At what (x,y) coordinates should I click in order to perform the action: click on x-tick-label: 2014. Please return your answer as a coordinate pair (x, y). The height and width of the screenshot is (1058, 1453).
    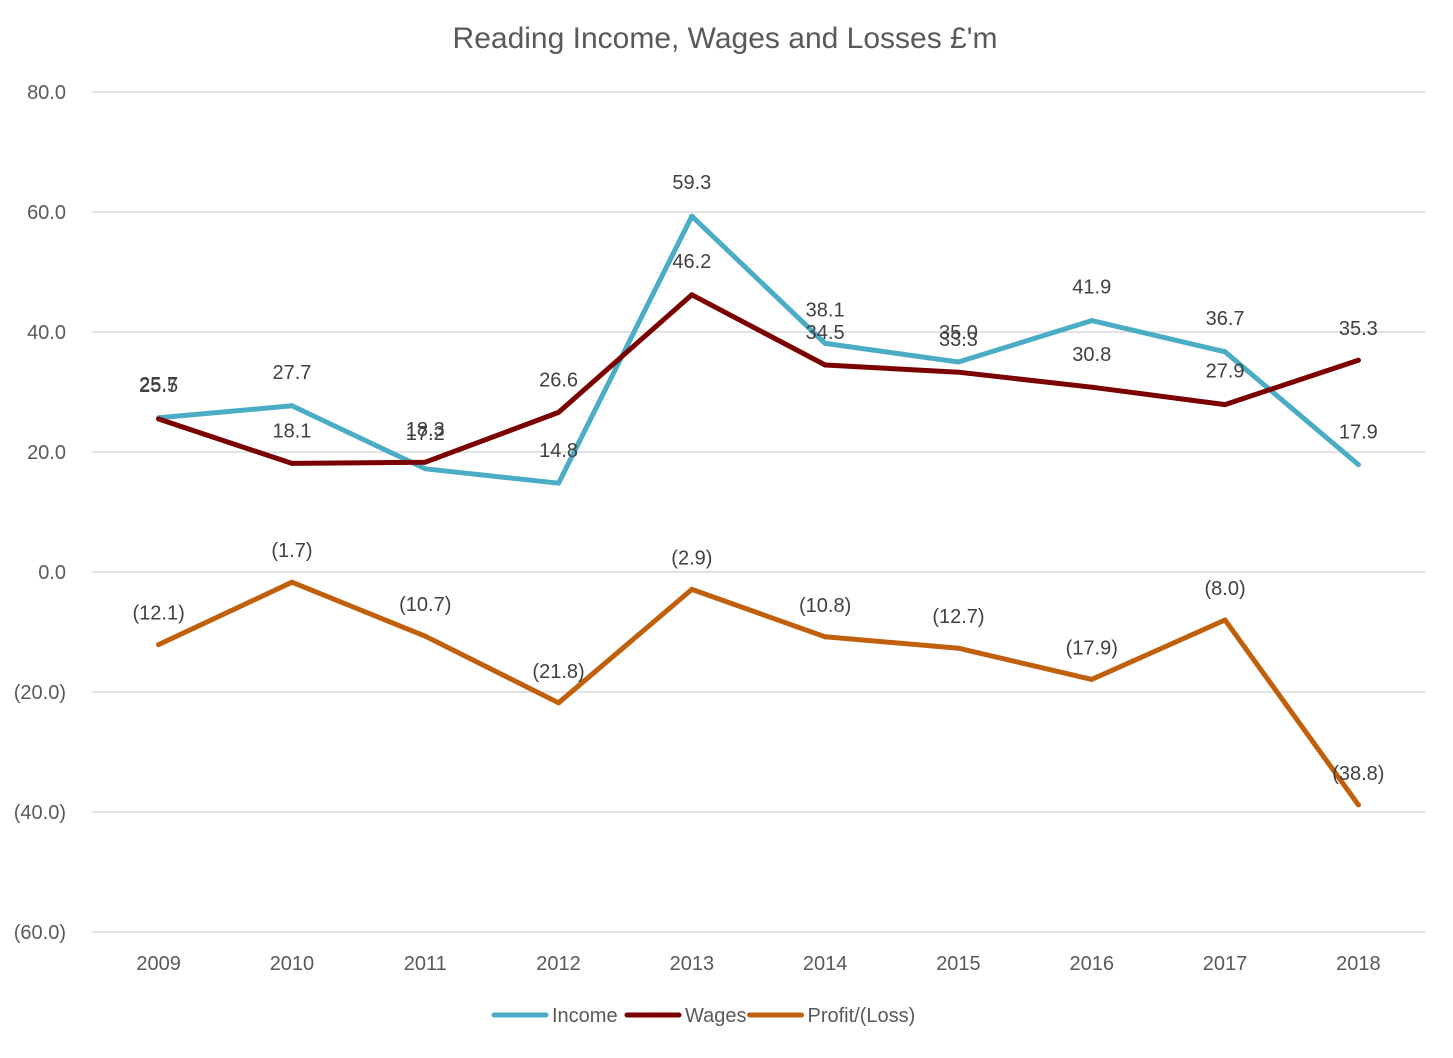
    Looking at the image, I should click on (825, 964).